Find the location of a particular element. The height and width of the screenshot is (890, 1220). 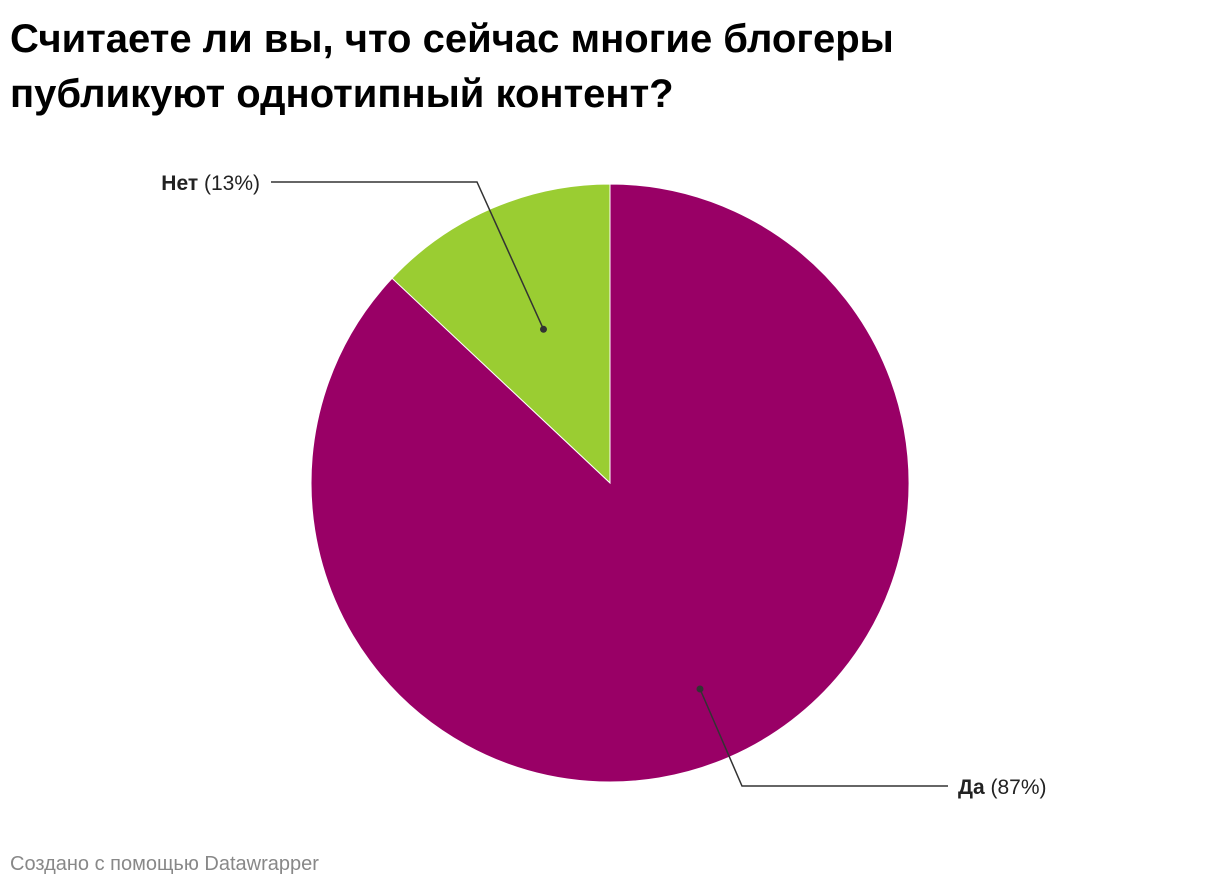

footer-credit: Создано с помощью Datawrapper is located at coordinates (164, 864).